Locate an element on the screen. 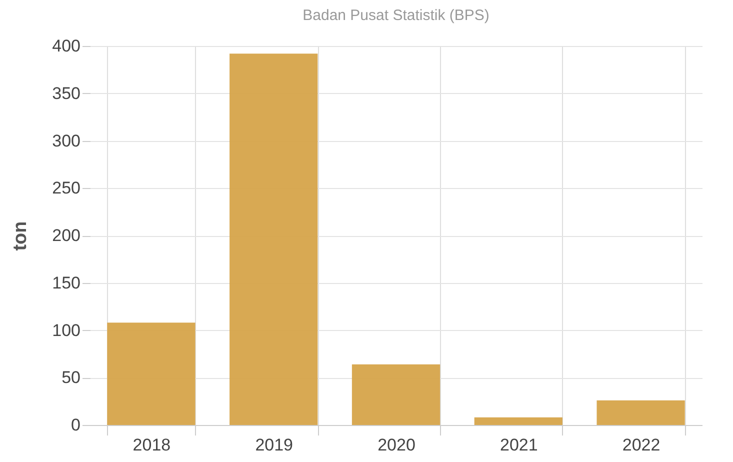 Image resolution: width=733 pixels, height=462 pixels. x-tick-label: 2018 is located at coordinates (151, 445).